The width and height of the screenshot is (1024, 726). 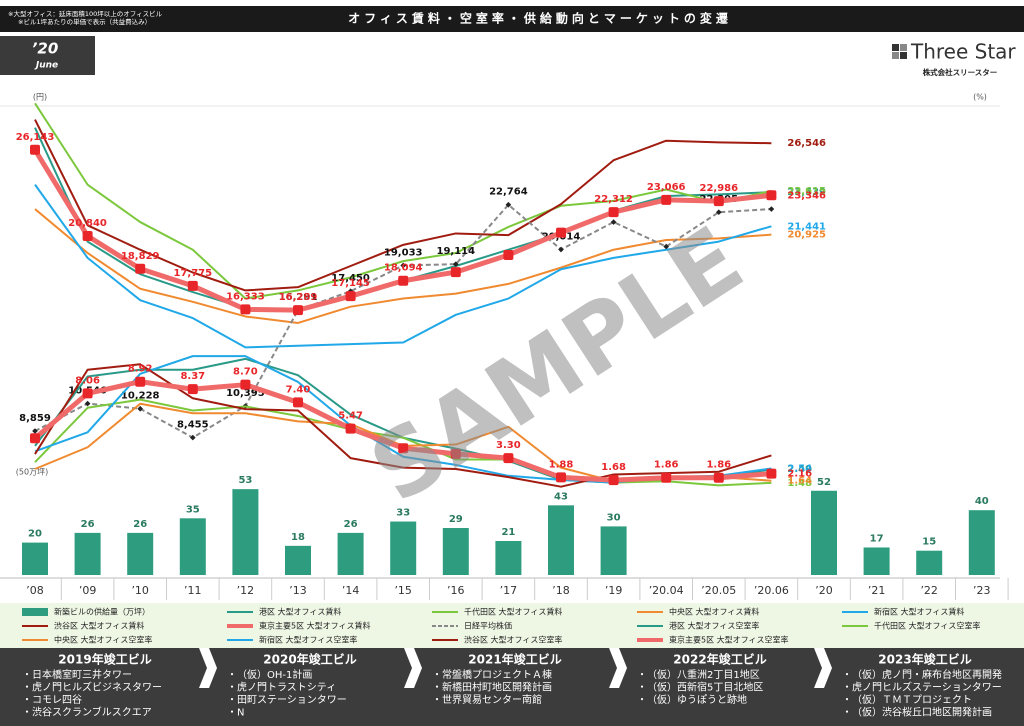 What do you see at coordinates (666, 465) in the screenshot?
I see `value-label: 1.86` at bounding box center [666, 465].